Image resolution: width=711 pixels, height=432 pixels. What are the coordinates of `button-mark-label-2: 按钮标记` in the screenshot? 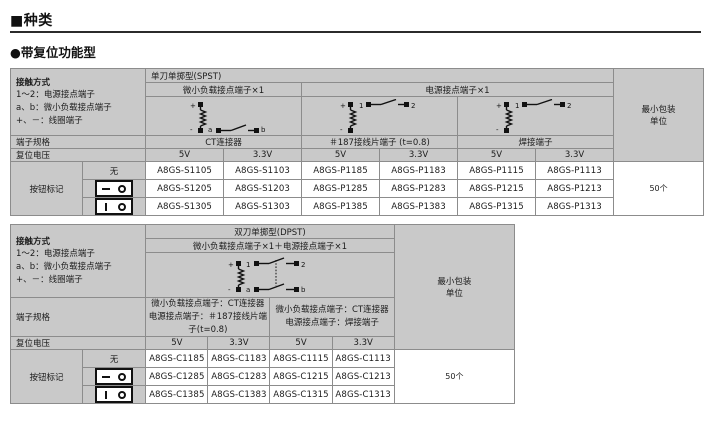 It's located at (46, 377).